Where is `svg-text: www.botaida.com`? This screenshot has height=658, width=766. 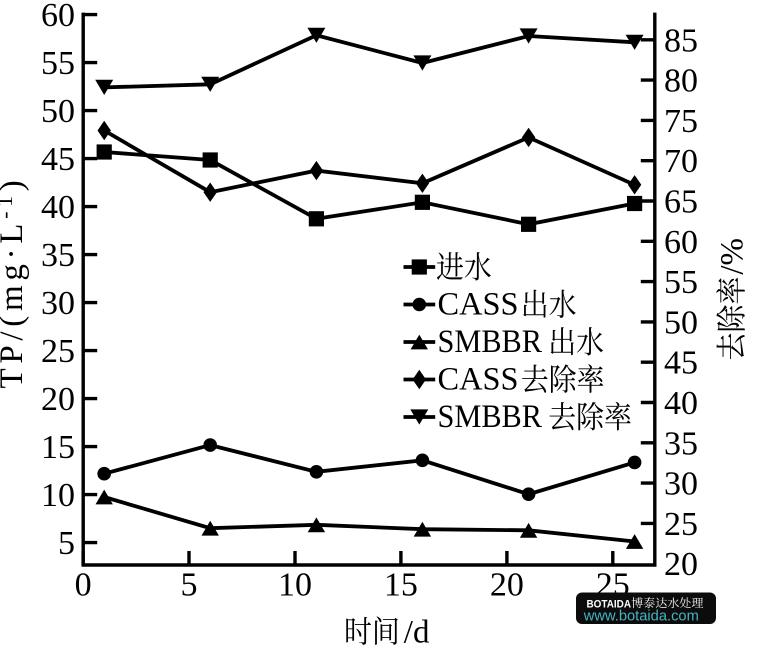 svg-text: www.botaida.com is located at coordinates (641, 616).